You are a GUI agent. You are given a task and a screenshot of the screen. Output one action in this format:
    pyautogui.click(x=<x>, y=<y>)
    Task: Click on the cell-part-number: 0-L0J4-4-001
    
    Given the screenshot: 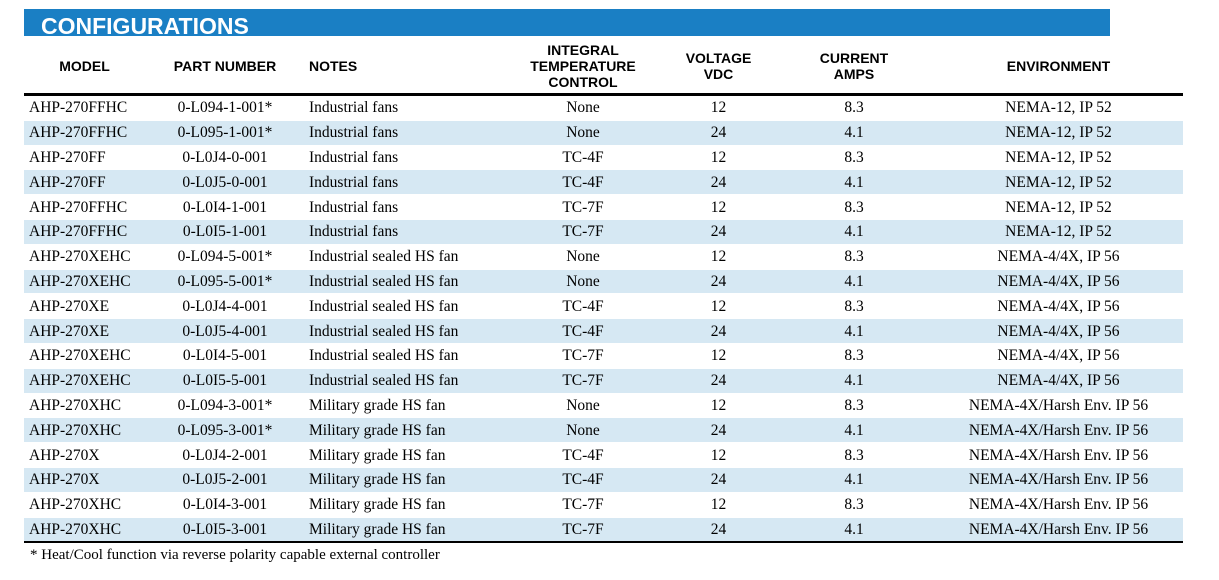 What is the action you would take?
    pyautogui.click(x=225, y=306)
    